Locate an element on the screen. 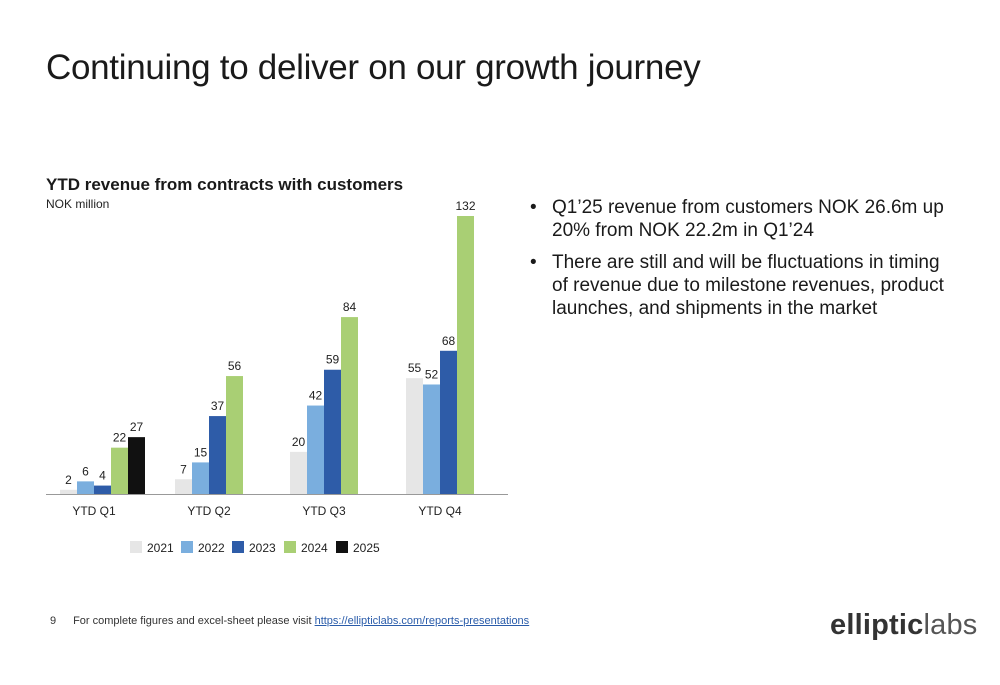 The width and height of the screenshot is (1000, 685). legend-swatch-2021 is located at coordinates (136, 547).